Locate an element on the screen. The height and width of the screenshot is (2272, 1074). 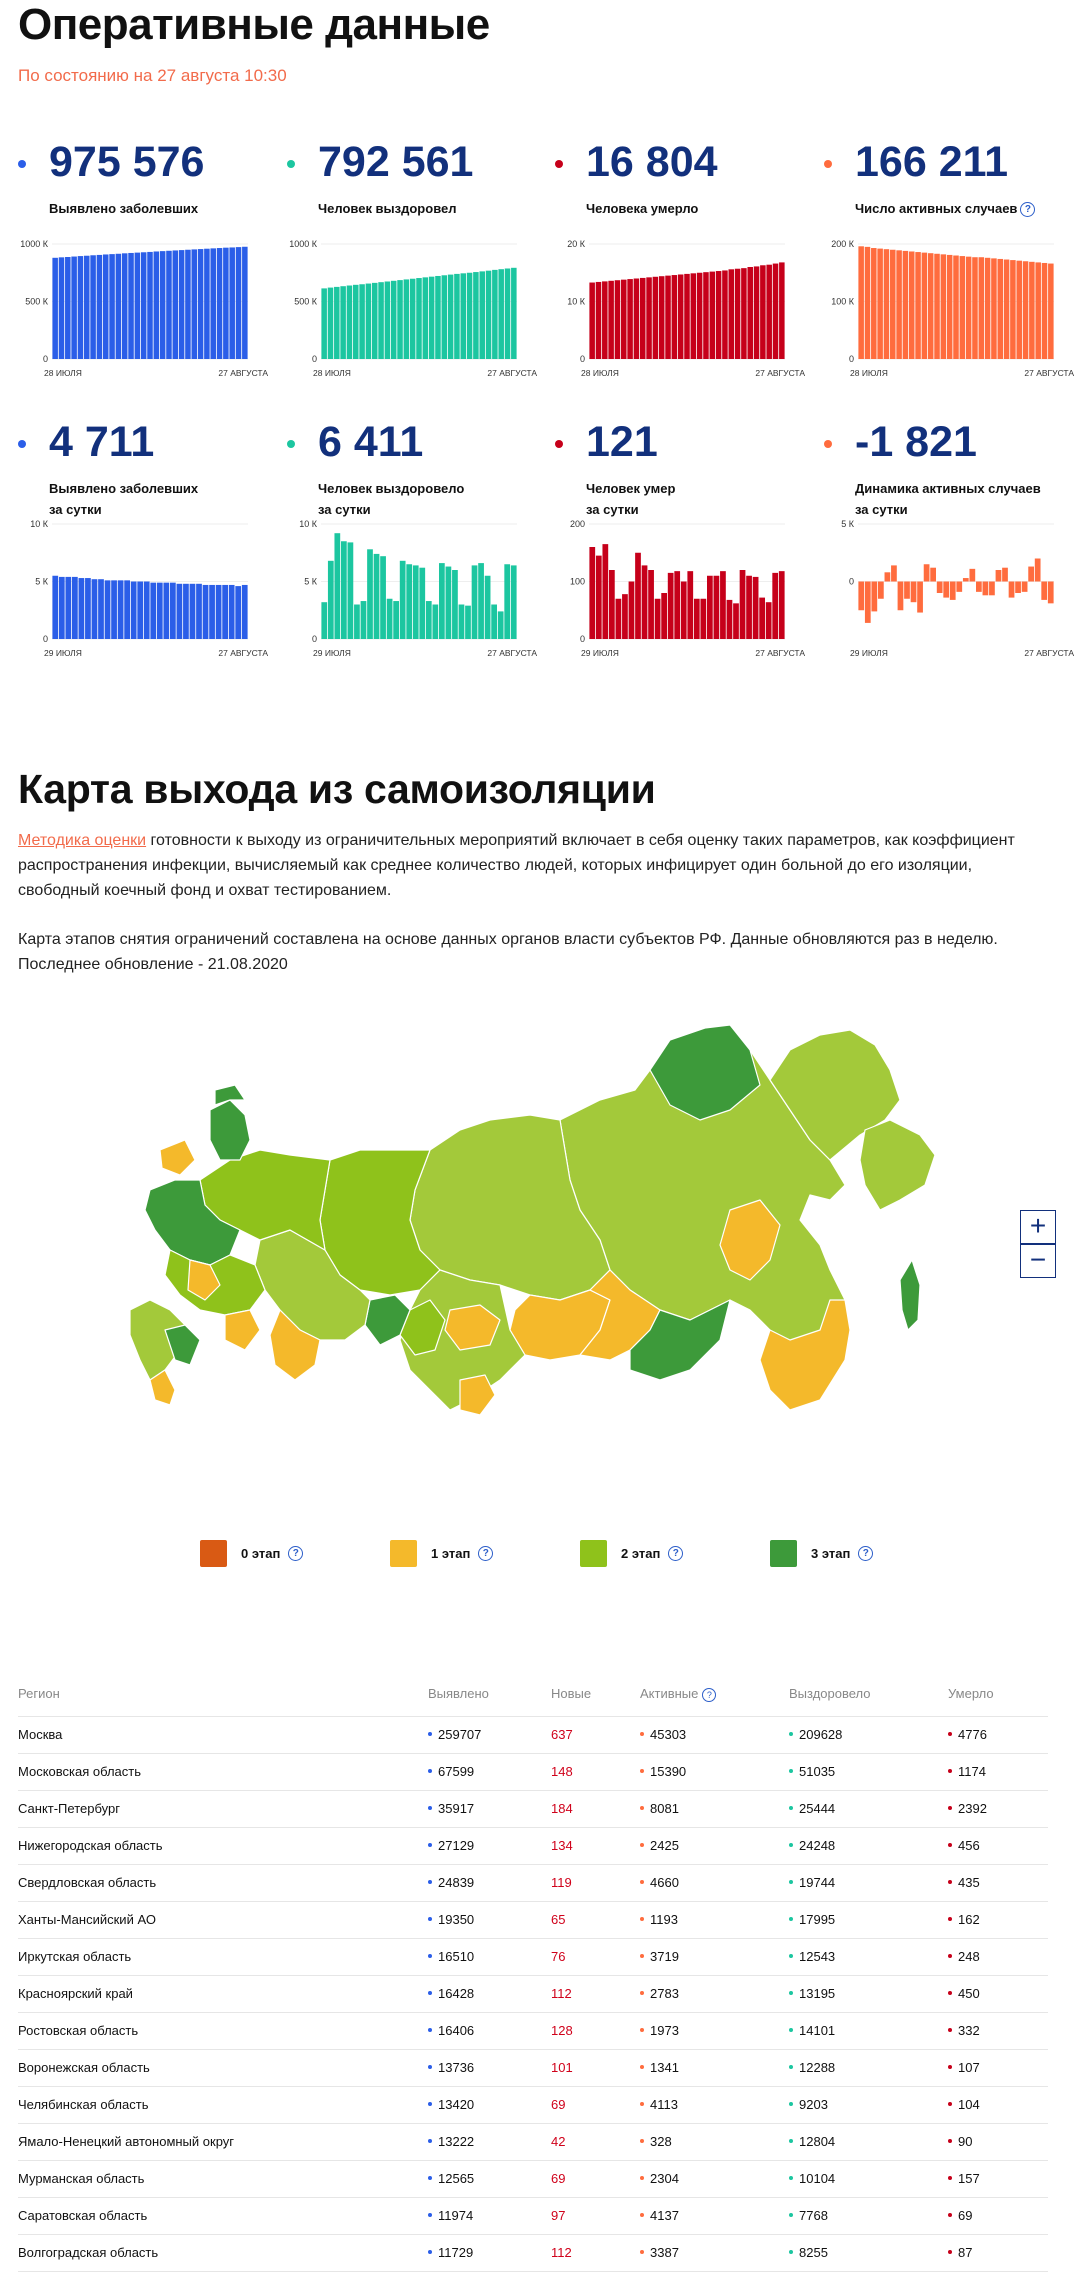
detected-value: 24839 is located at coordinates (451, 1882).